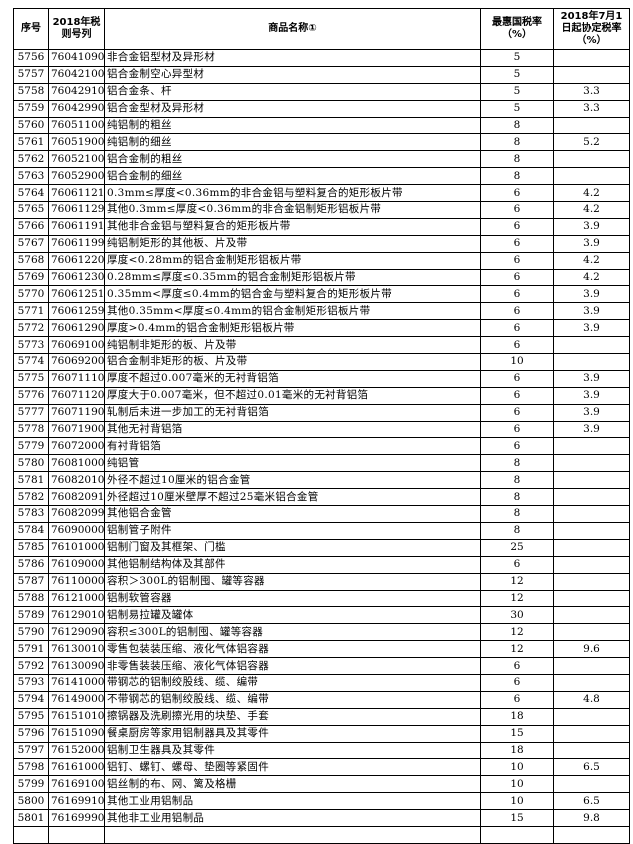 Image resolution: width=633 pixels, height=844 pixels. What do you see at coordinates (76, 564) in the screenshot?
I see `tariff-code-cell: 76109000` at bounding box center [76, 564].